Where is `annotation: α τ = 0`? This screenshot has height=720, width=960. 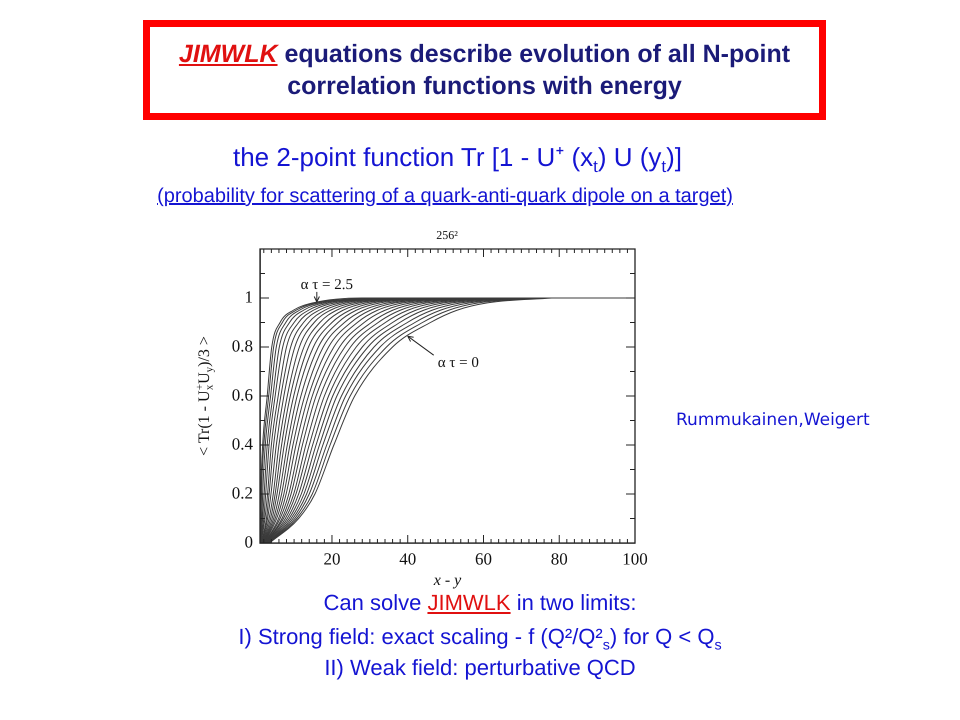 annotation: α τ = 0 is located at coordinates (458, 363).